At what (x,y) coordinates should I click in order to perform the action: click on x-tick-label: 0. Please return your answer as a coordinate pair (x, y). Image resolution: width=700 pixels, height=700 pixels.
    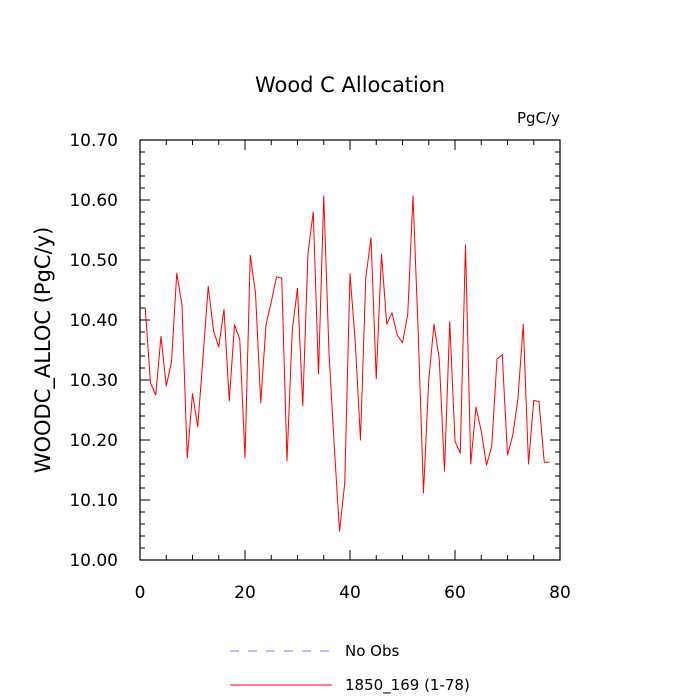
    Looking at the image, I should click on (140, 593).